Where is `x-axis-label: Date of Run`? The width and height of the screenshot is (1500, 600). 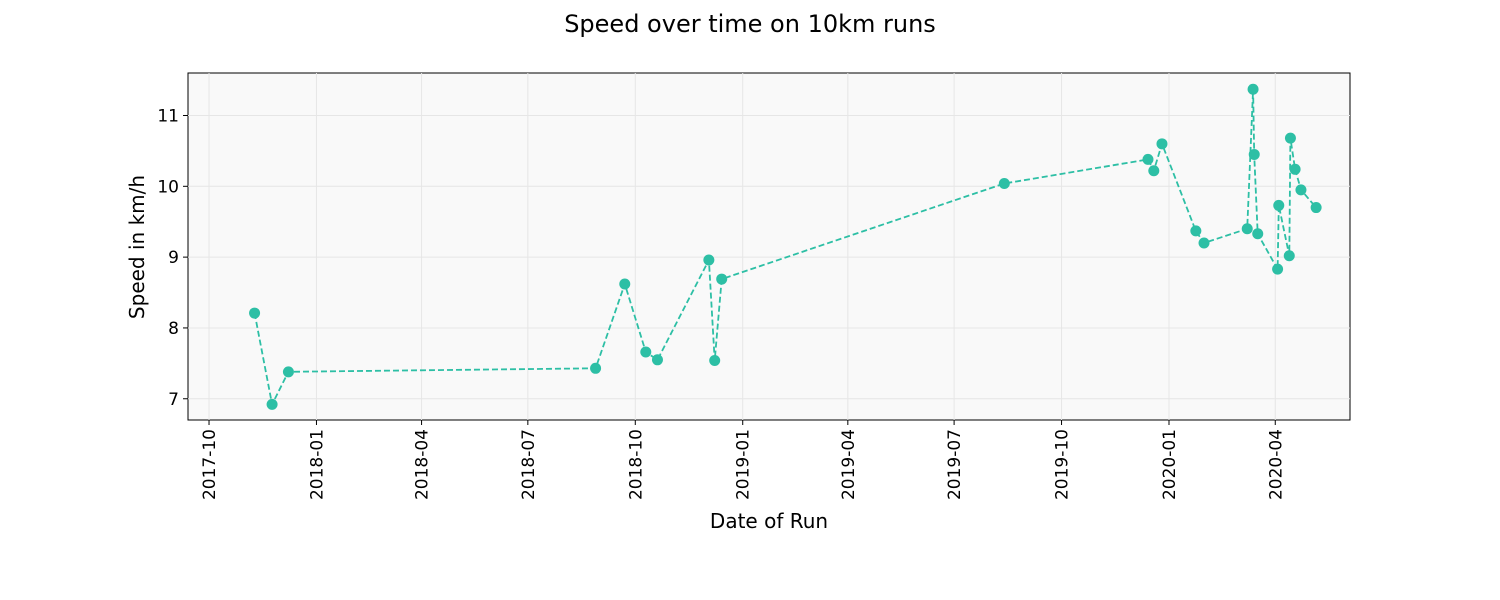
x-axis-label: Date of Run is located at coordinates (769, 521).